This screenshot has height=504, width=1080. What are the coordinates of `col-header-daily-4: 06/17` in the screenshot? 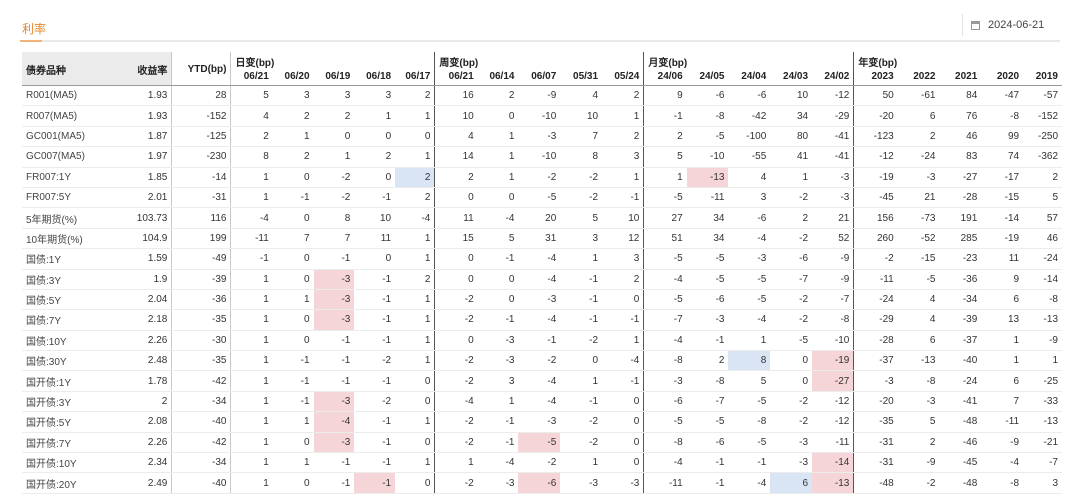 It's located at (415, 77).